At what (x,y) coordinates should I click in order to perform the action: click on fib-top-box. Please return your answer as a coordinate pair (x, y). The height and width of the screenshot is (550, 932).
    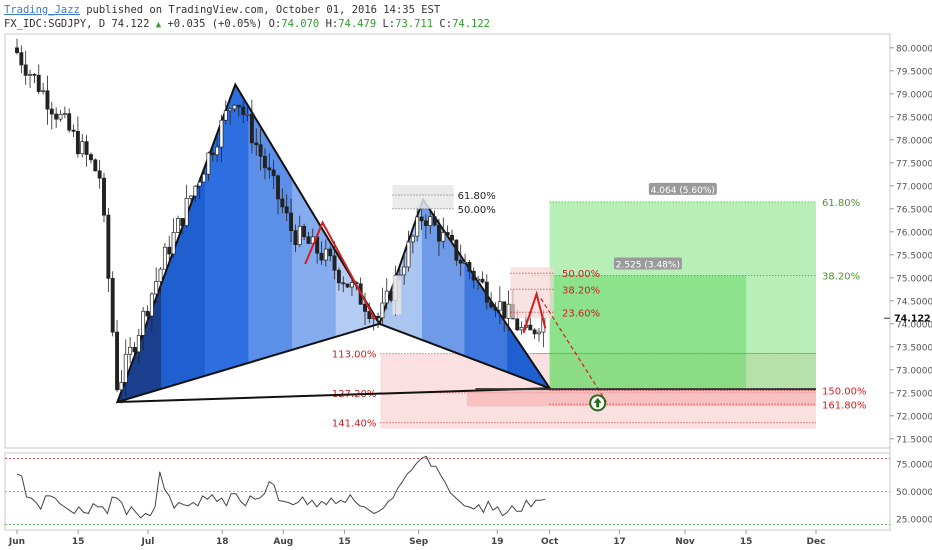
    Looking at the image, I should click on (423, 197).